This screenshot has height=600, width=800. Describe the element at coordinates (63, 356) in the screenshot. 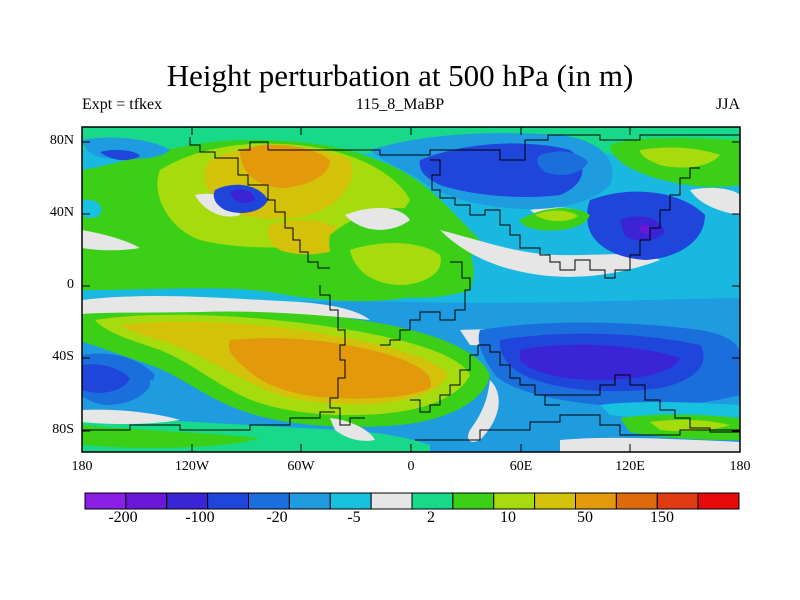

I see `lat-label-40s: 40S` at that location.